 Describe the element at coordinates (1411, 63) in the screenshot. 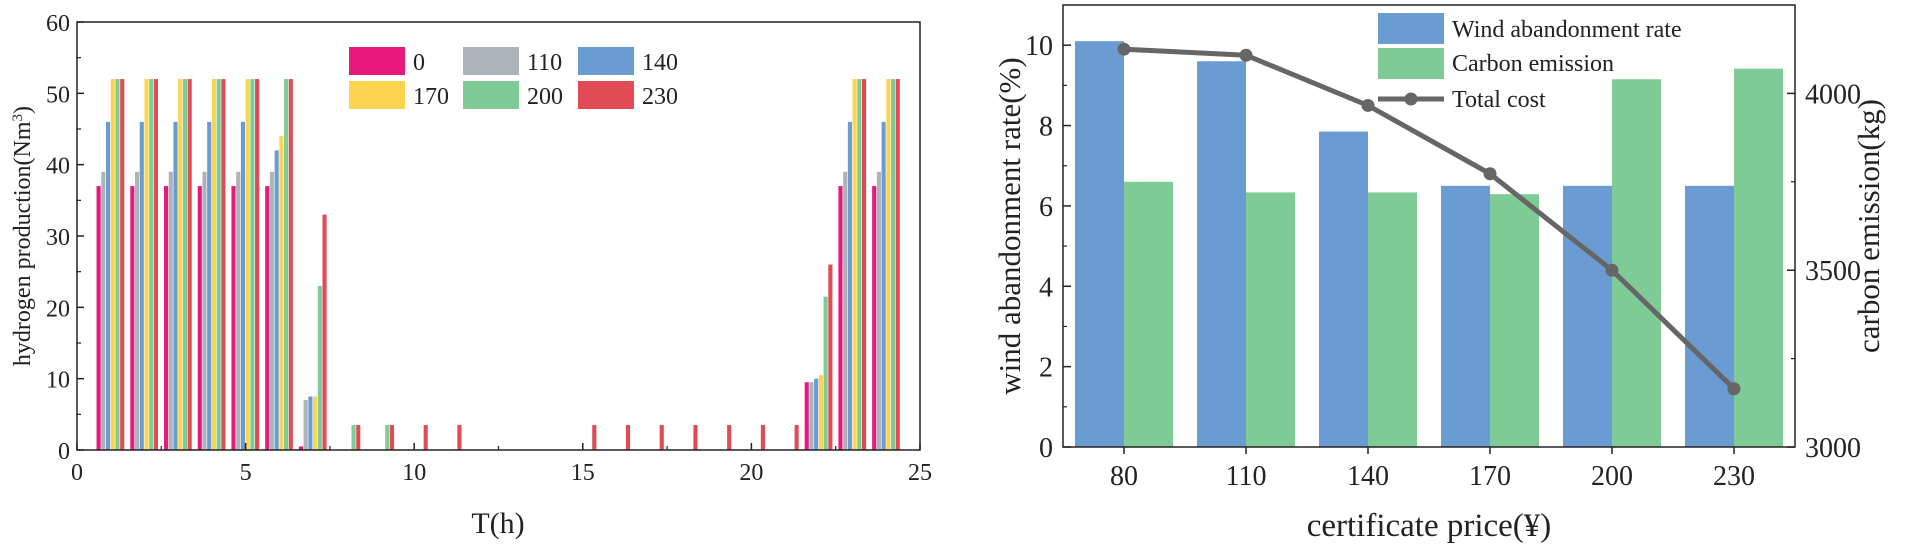

I see `right-legend-swatch-carbon` at that location.